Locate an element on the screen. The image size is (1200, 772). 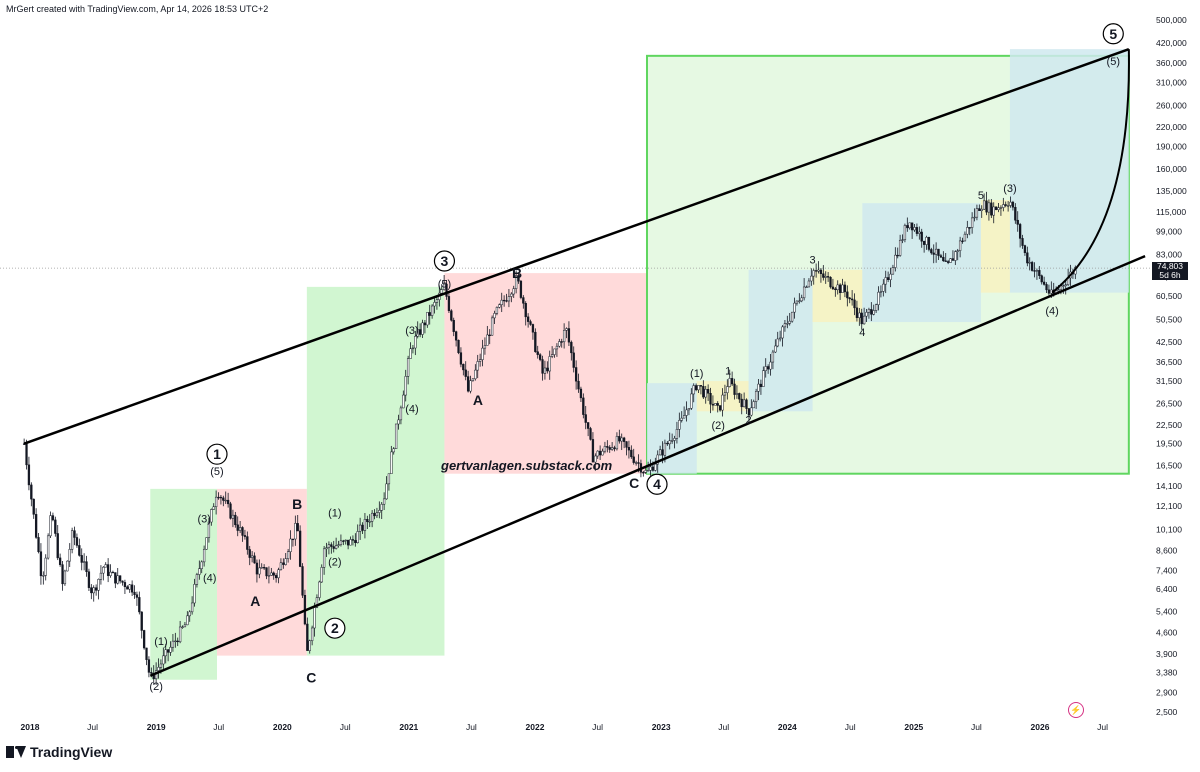
wave-label: C is located at coordinates (634, 483).